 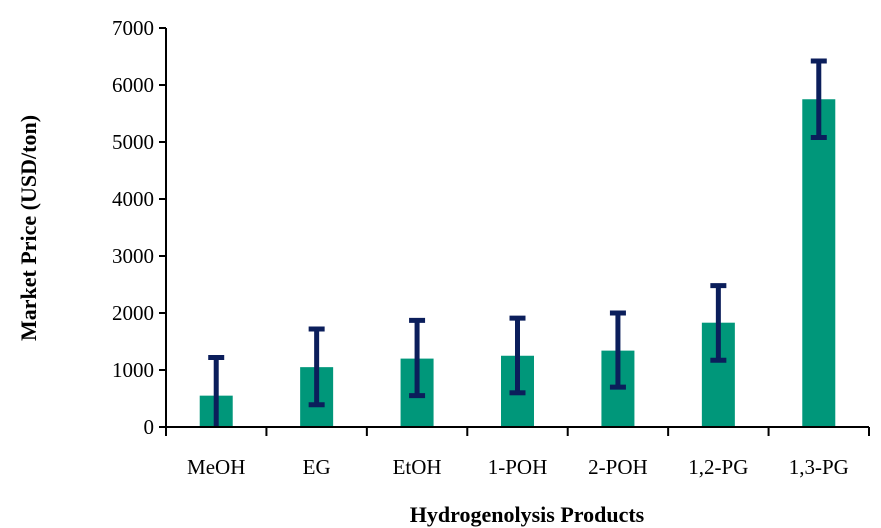 What do you see at coordinates (133, 199) in the screenshot?
I see `y-tick-label: 4000` at bounding box center [133, 199].